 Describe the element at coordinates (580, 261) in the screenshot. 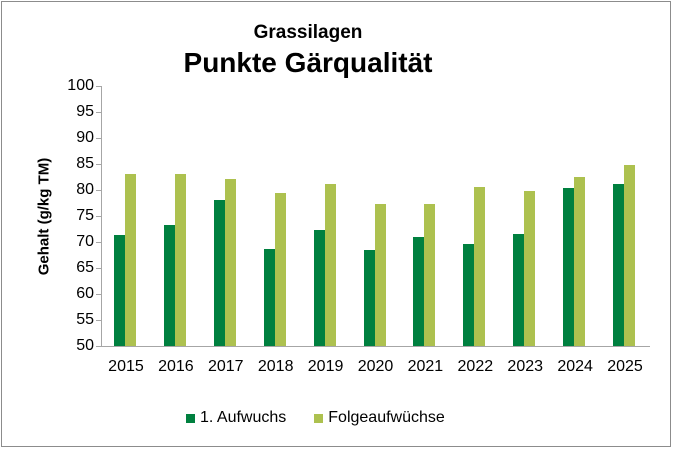

I see `bar-folgeaufwuechse-2024` at that location.